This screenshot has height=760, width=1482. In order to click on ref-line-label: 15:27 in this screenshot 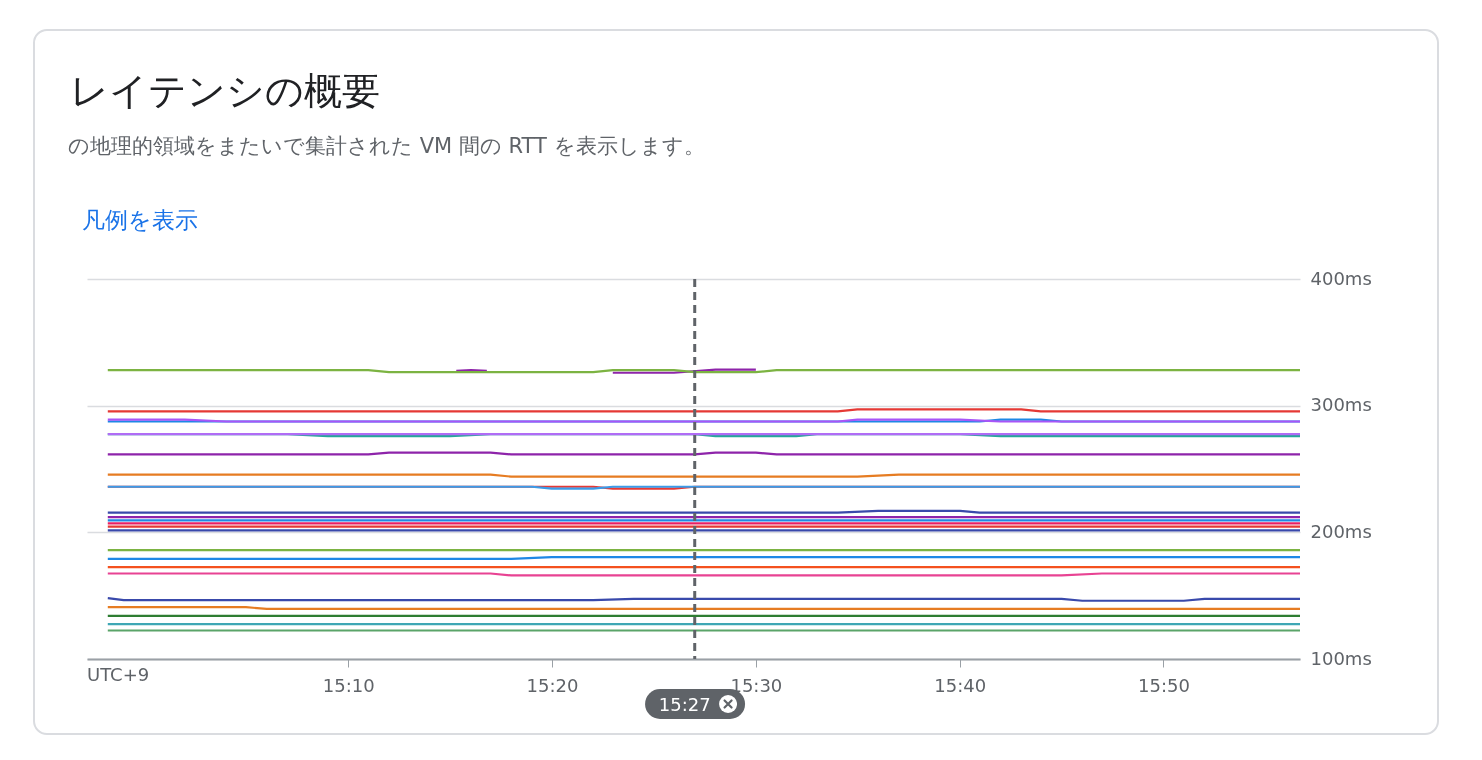, I will do `click(684, 704)`.